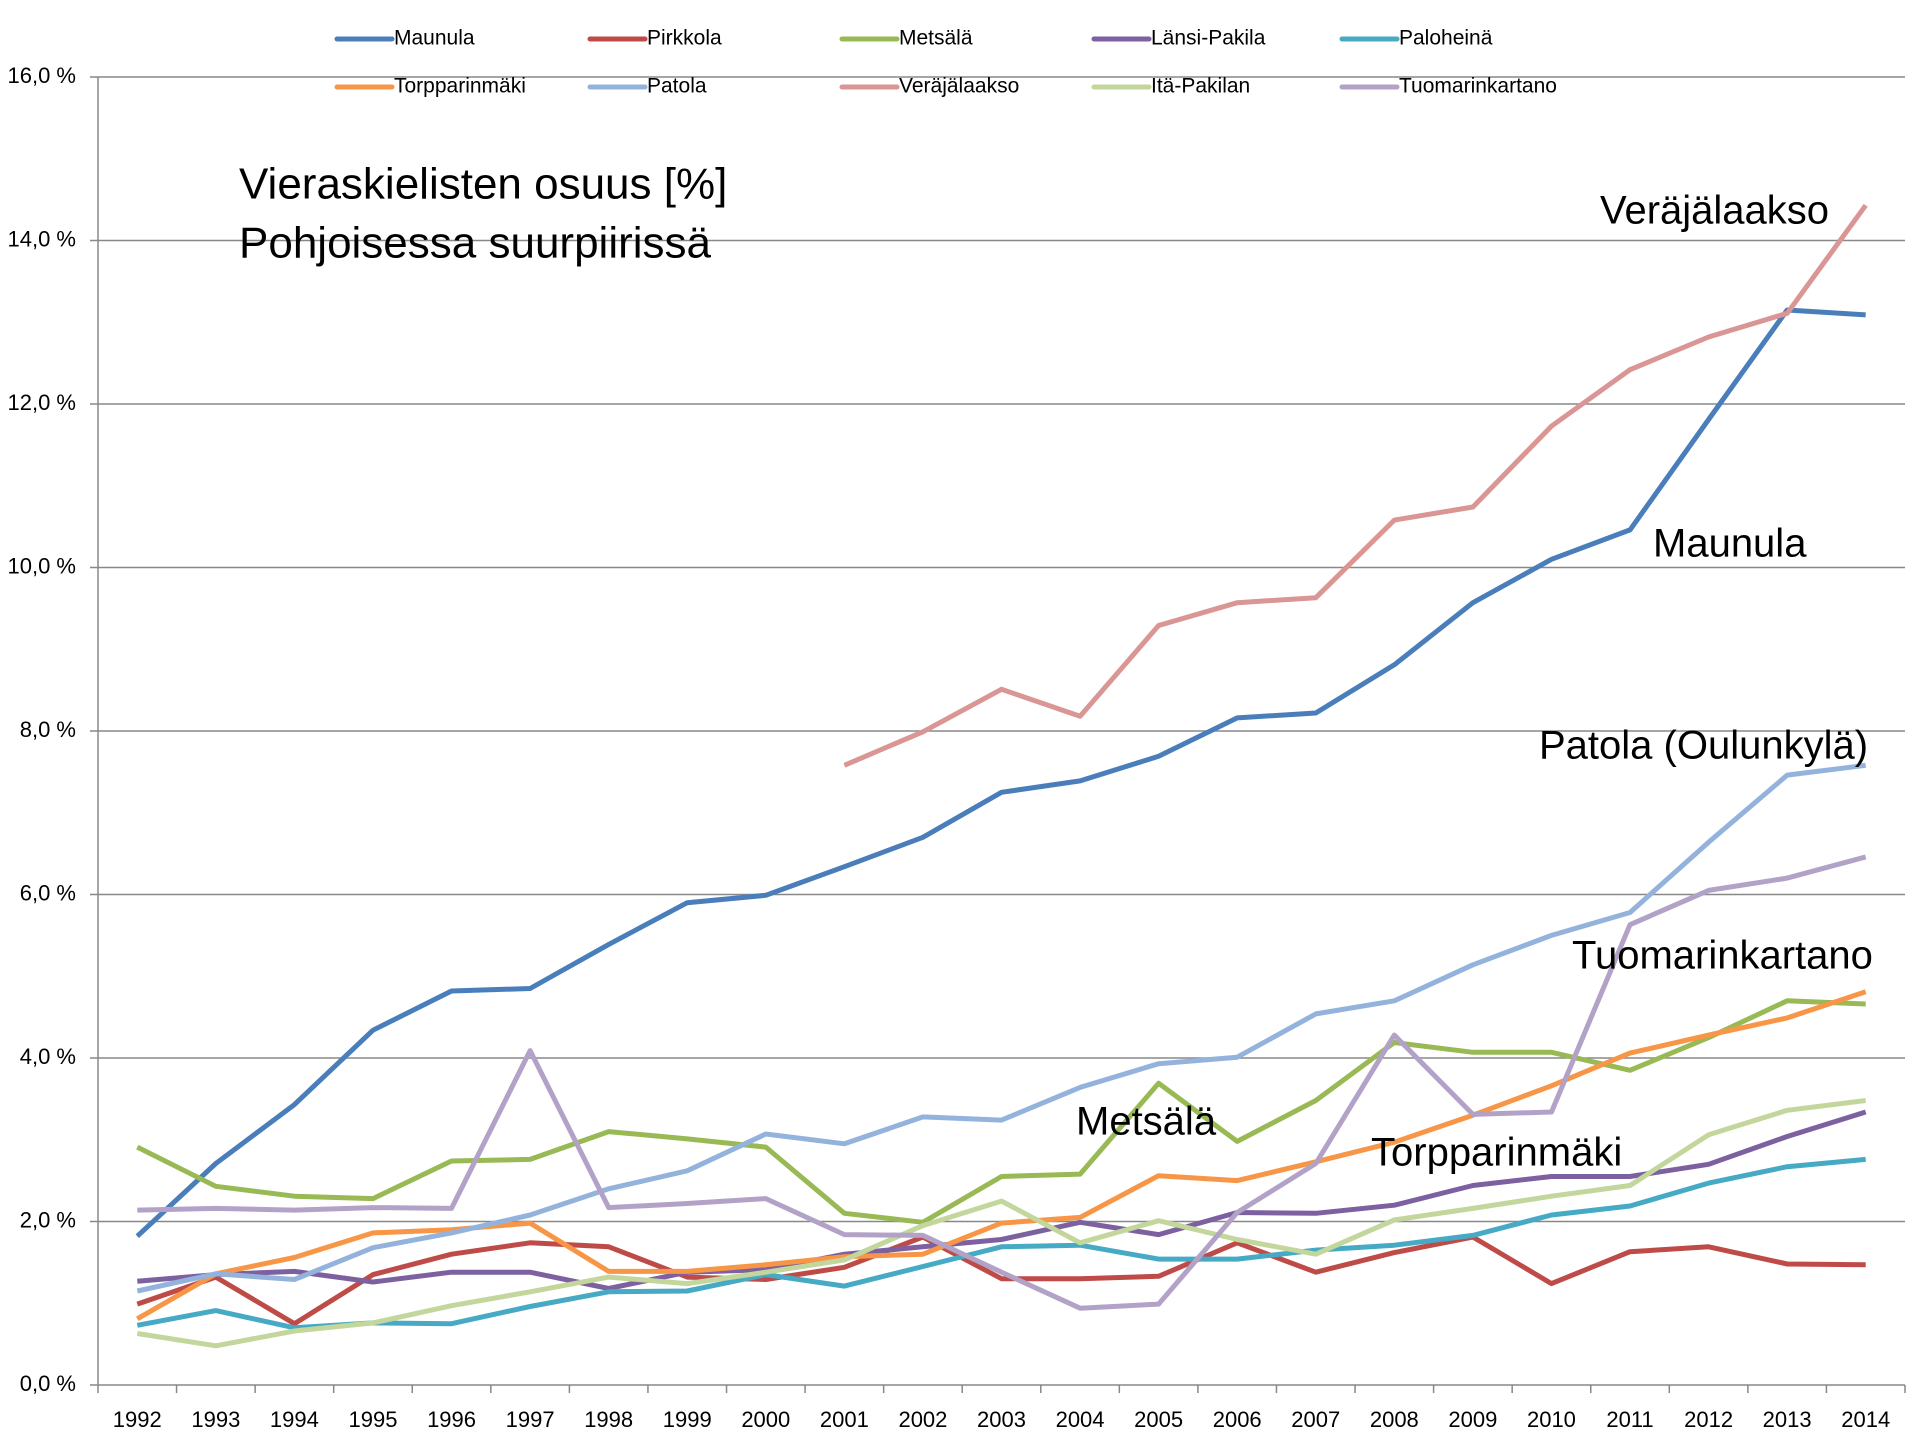  I want to click on y-tick-label: 14,0 %, so click(42, 238).